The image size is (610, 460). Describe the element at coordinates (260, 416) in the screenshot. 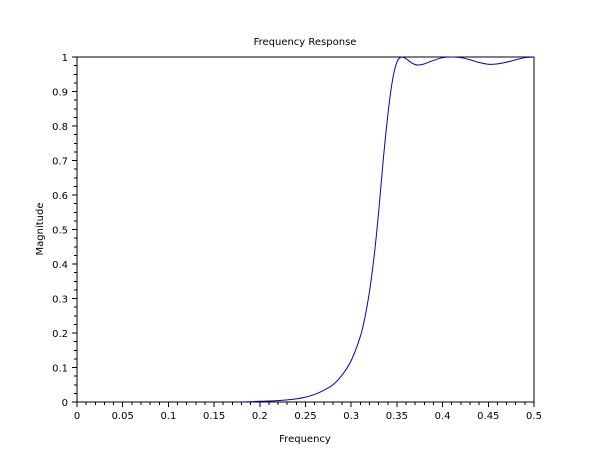

I see `x-tick-label: 0.2` at that location.